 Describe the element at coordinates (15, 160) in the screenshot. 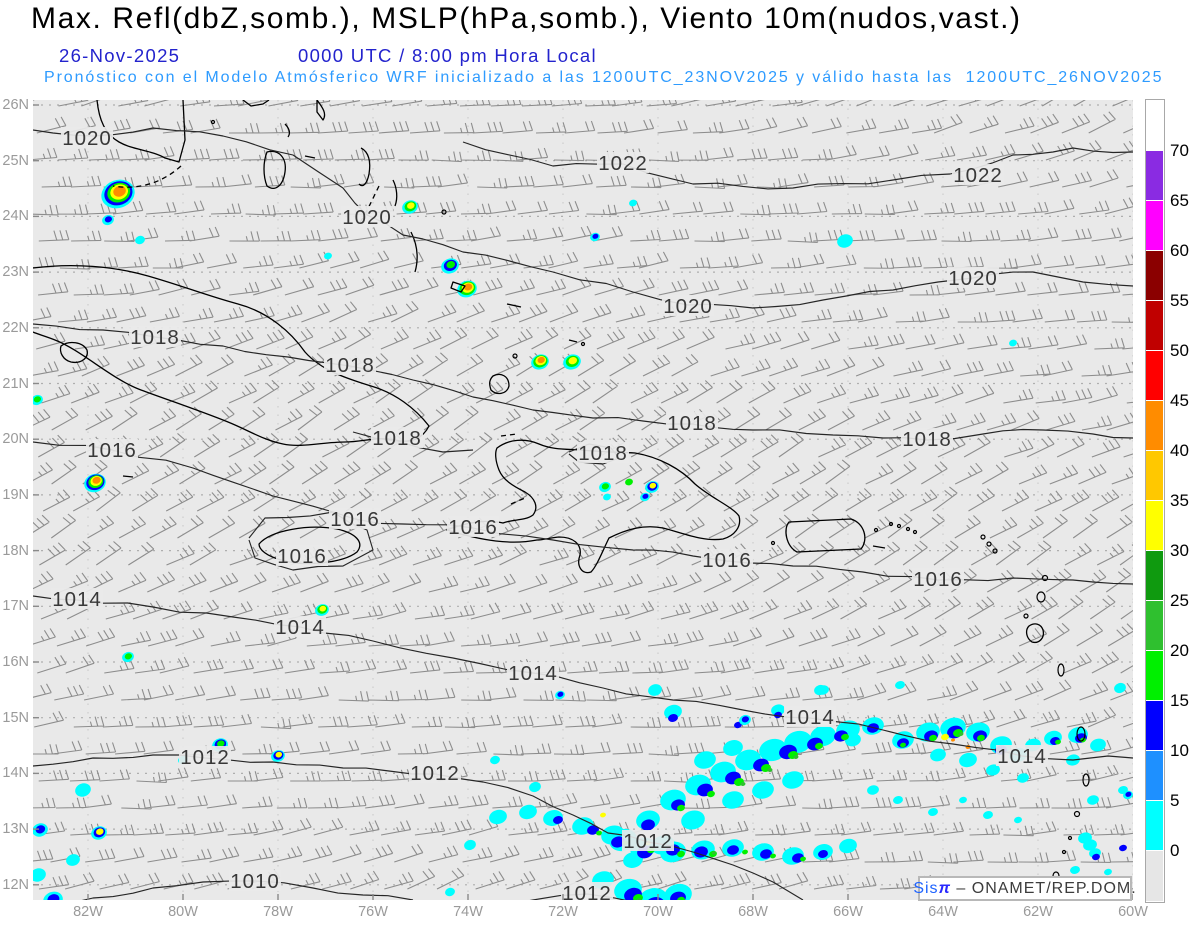

I see `lat-label: 25N` at that location.